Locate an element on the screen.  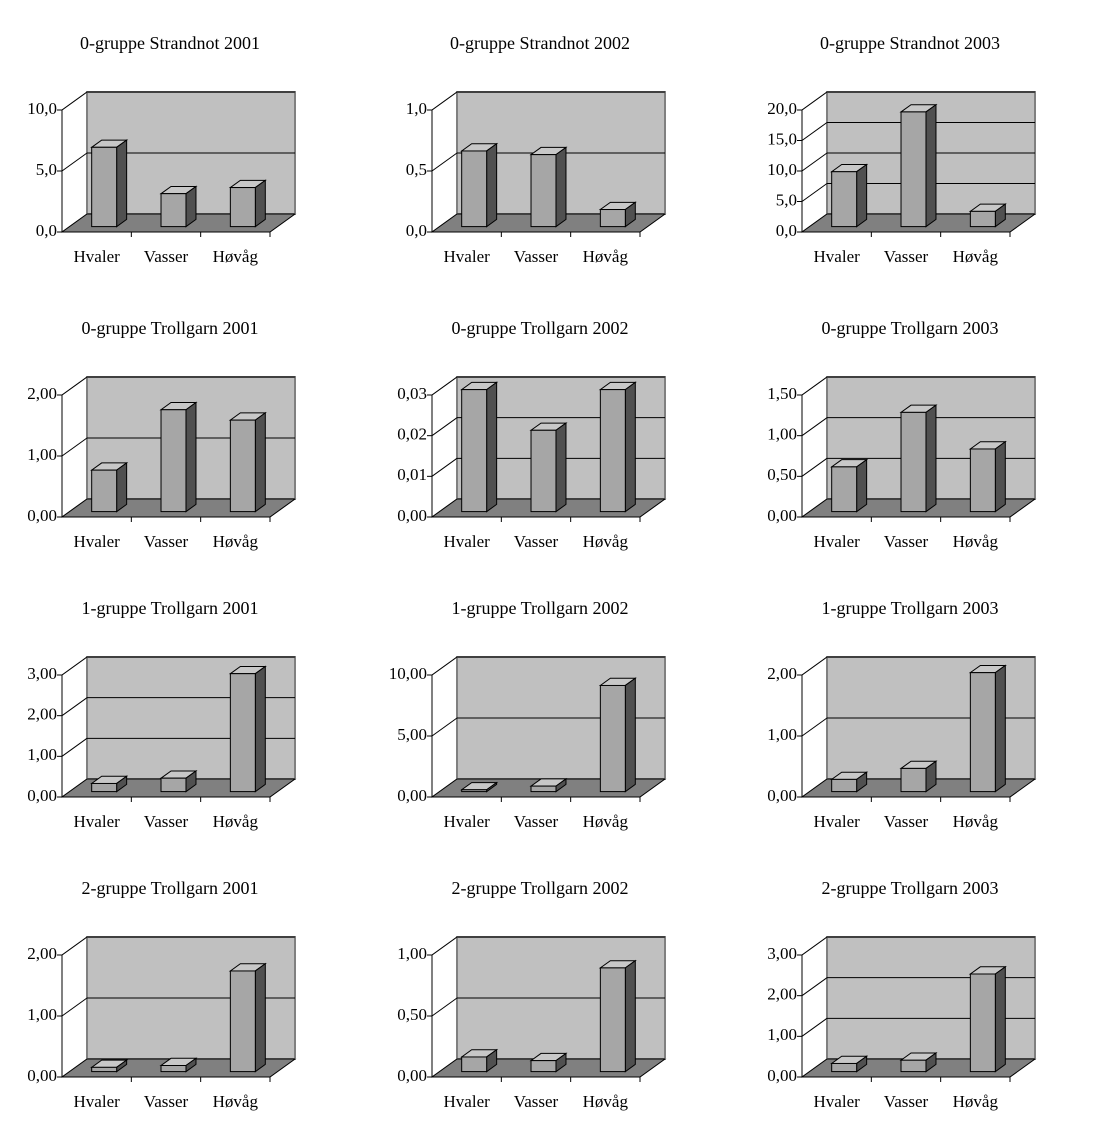
y-tick-label: 0,03 is located at coordinates (412, 393).